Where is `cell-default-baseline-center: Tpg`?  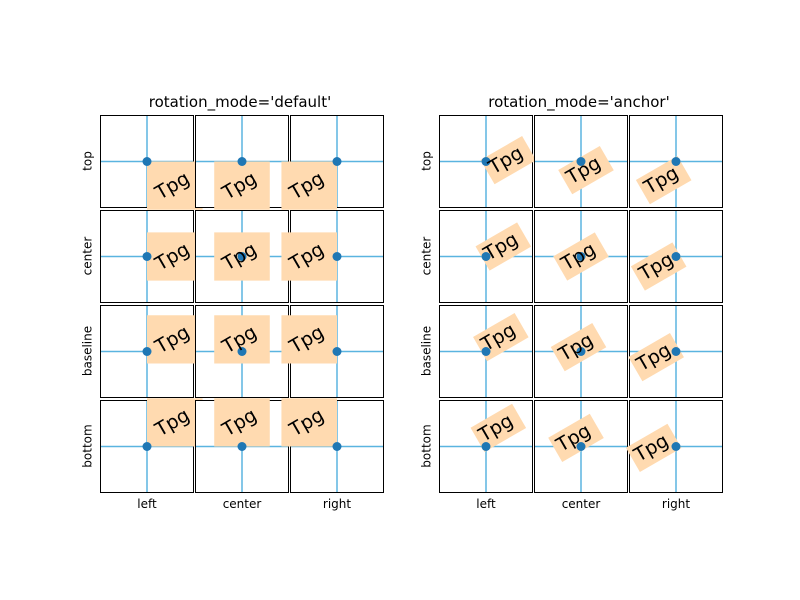 cell-default-baseline-center: Tpg is located at coordinates (242, 351).